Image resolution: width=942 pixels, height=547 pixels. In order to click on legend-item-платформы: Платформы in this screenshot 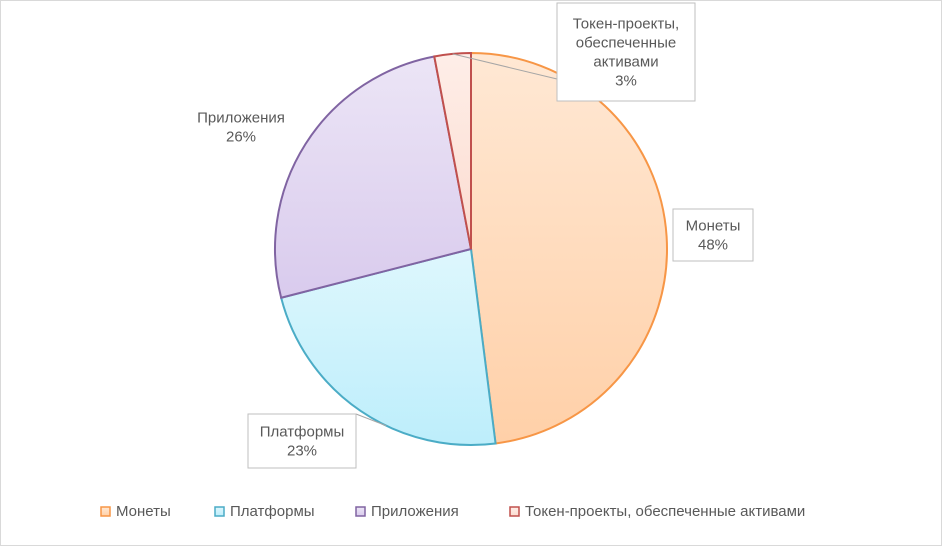, I will do `click(264, 511)`.